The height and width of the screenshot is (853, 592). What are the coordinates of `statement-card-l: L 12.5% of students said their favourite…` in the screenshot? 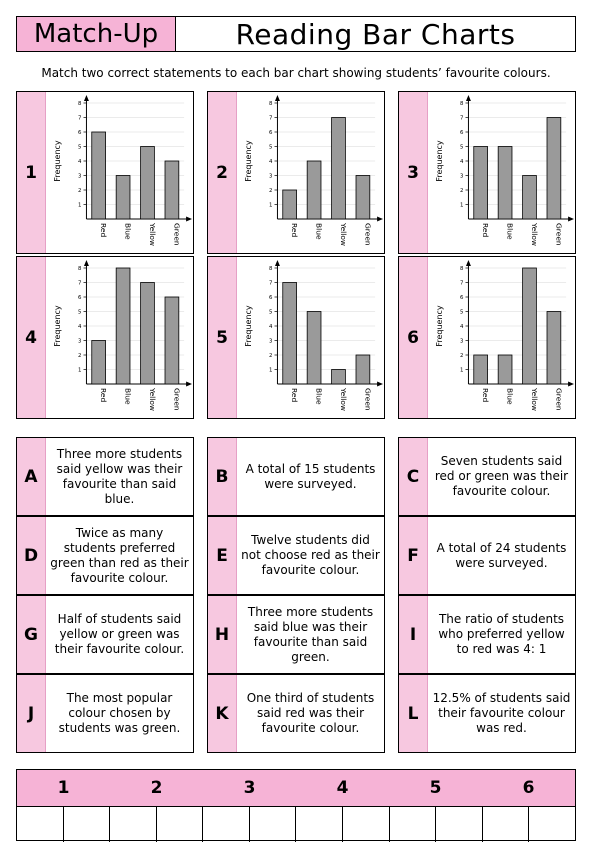 It's located at (487, 713).